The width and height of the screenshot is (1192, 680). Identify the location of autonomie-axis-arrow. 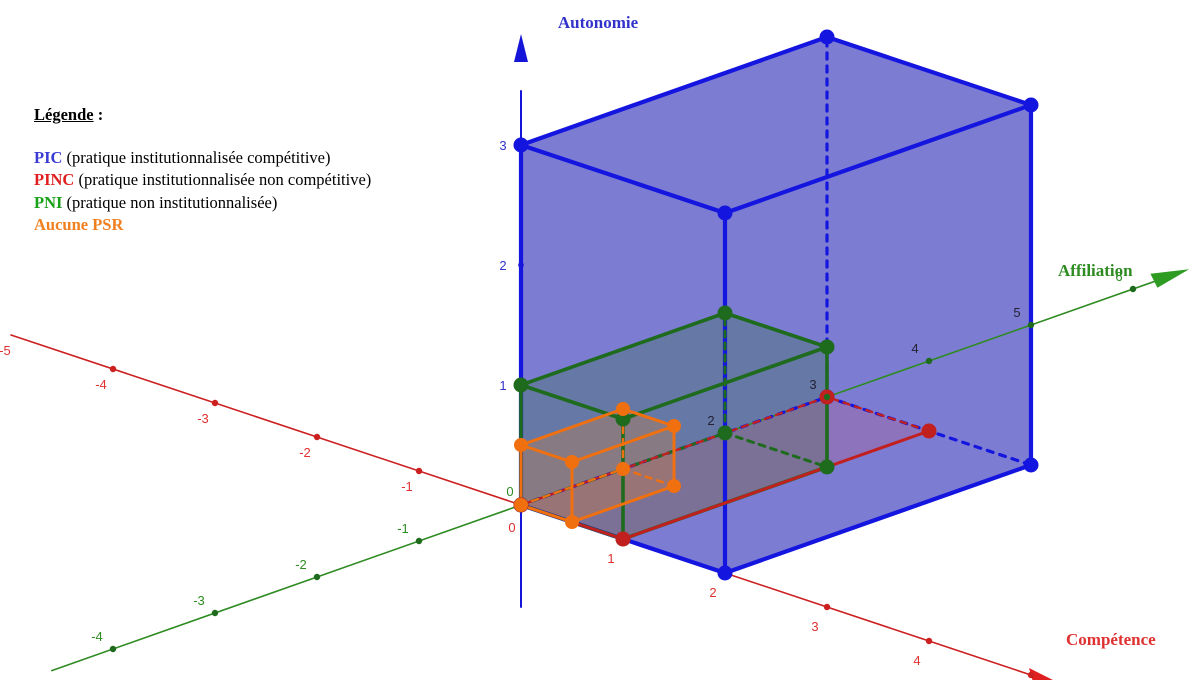
(521, 48).